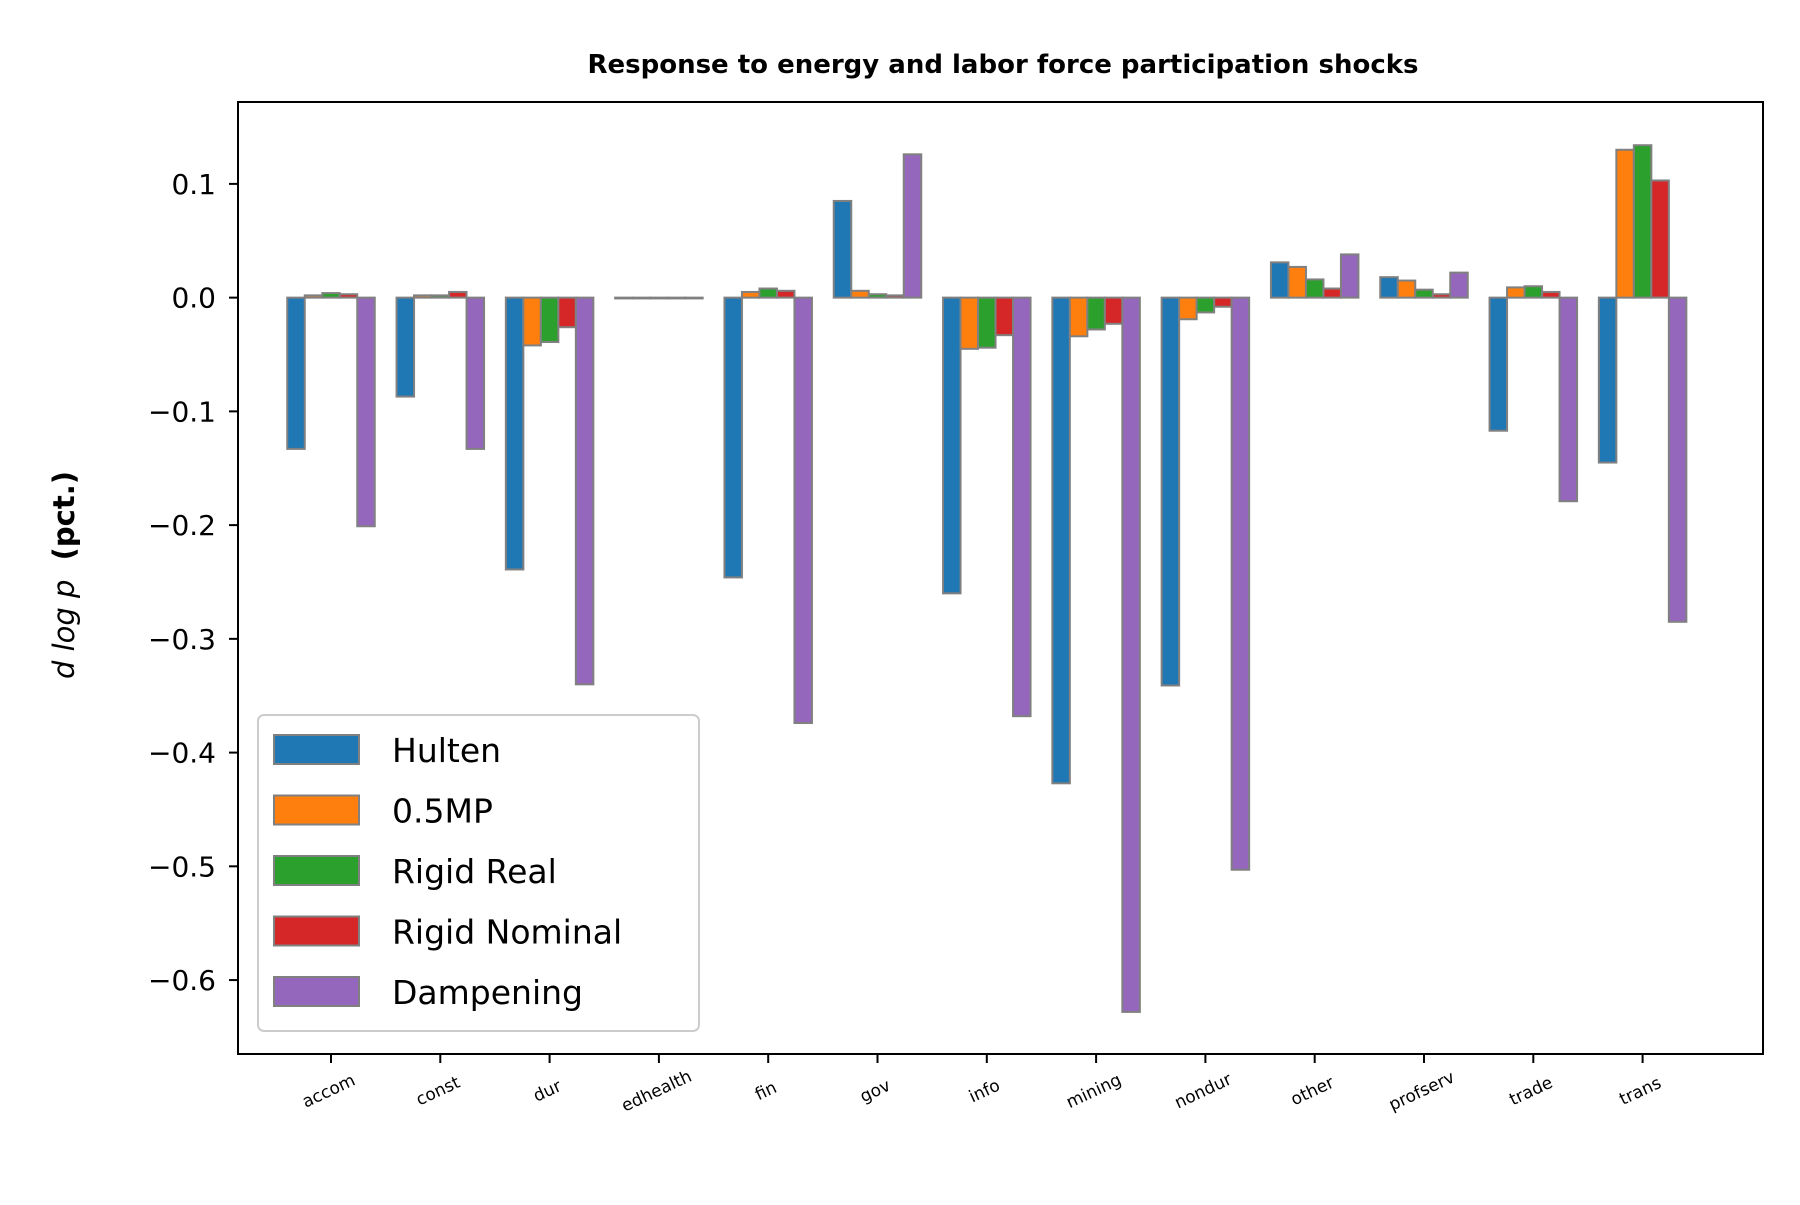 The image size is (1800, 1205). What do you see at coordinates (182, 866) in the screenshot?
I see `y-tick-label: −0.5` at bounding box center [182, 866].